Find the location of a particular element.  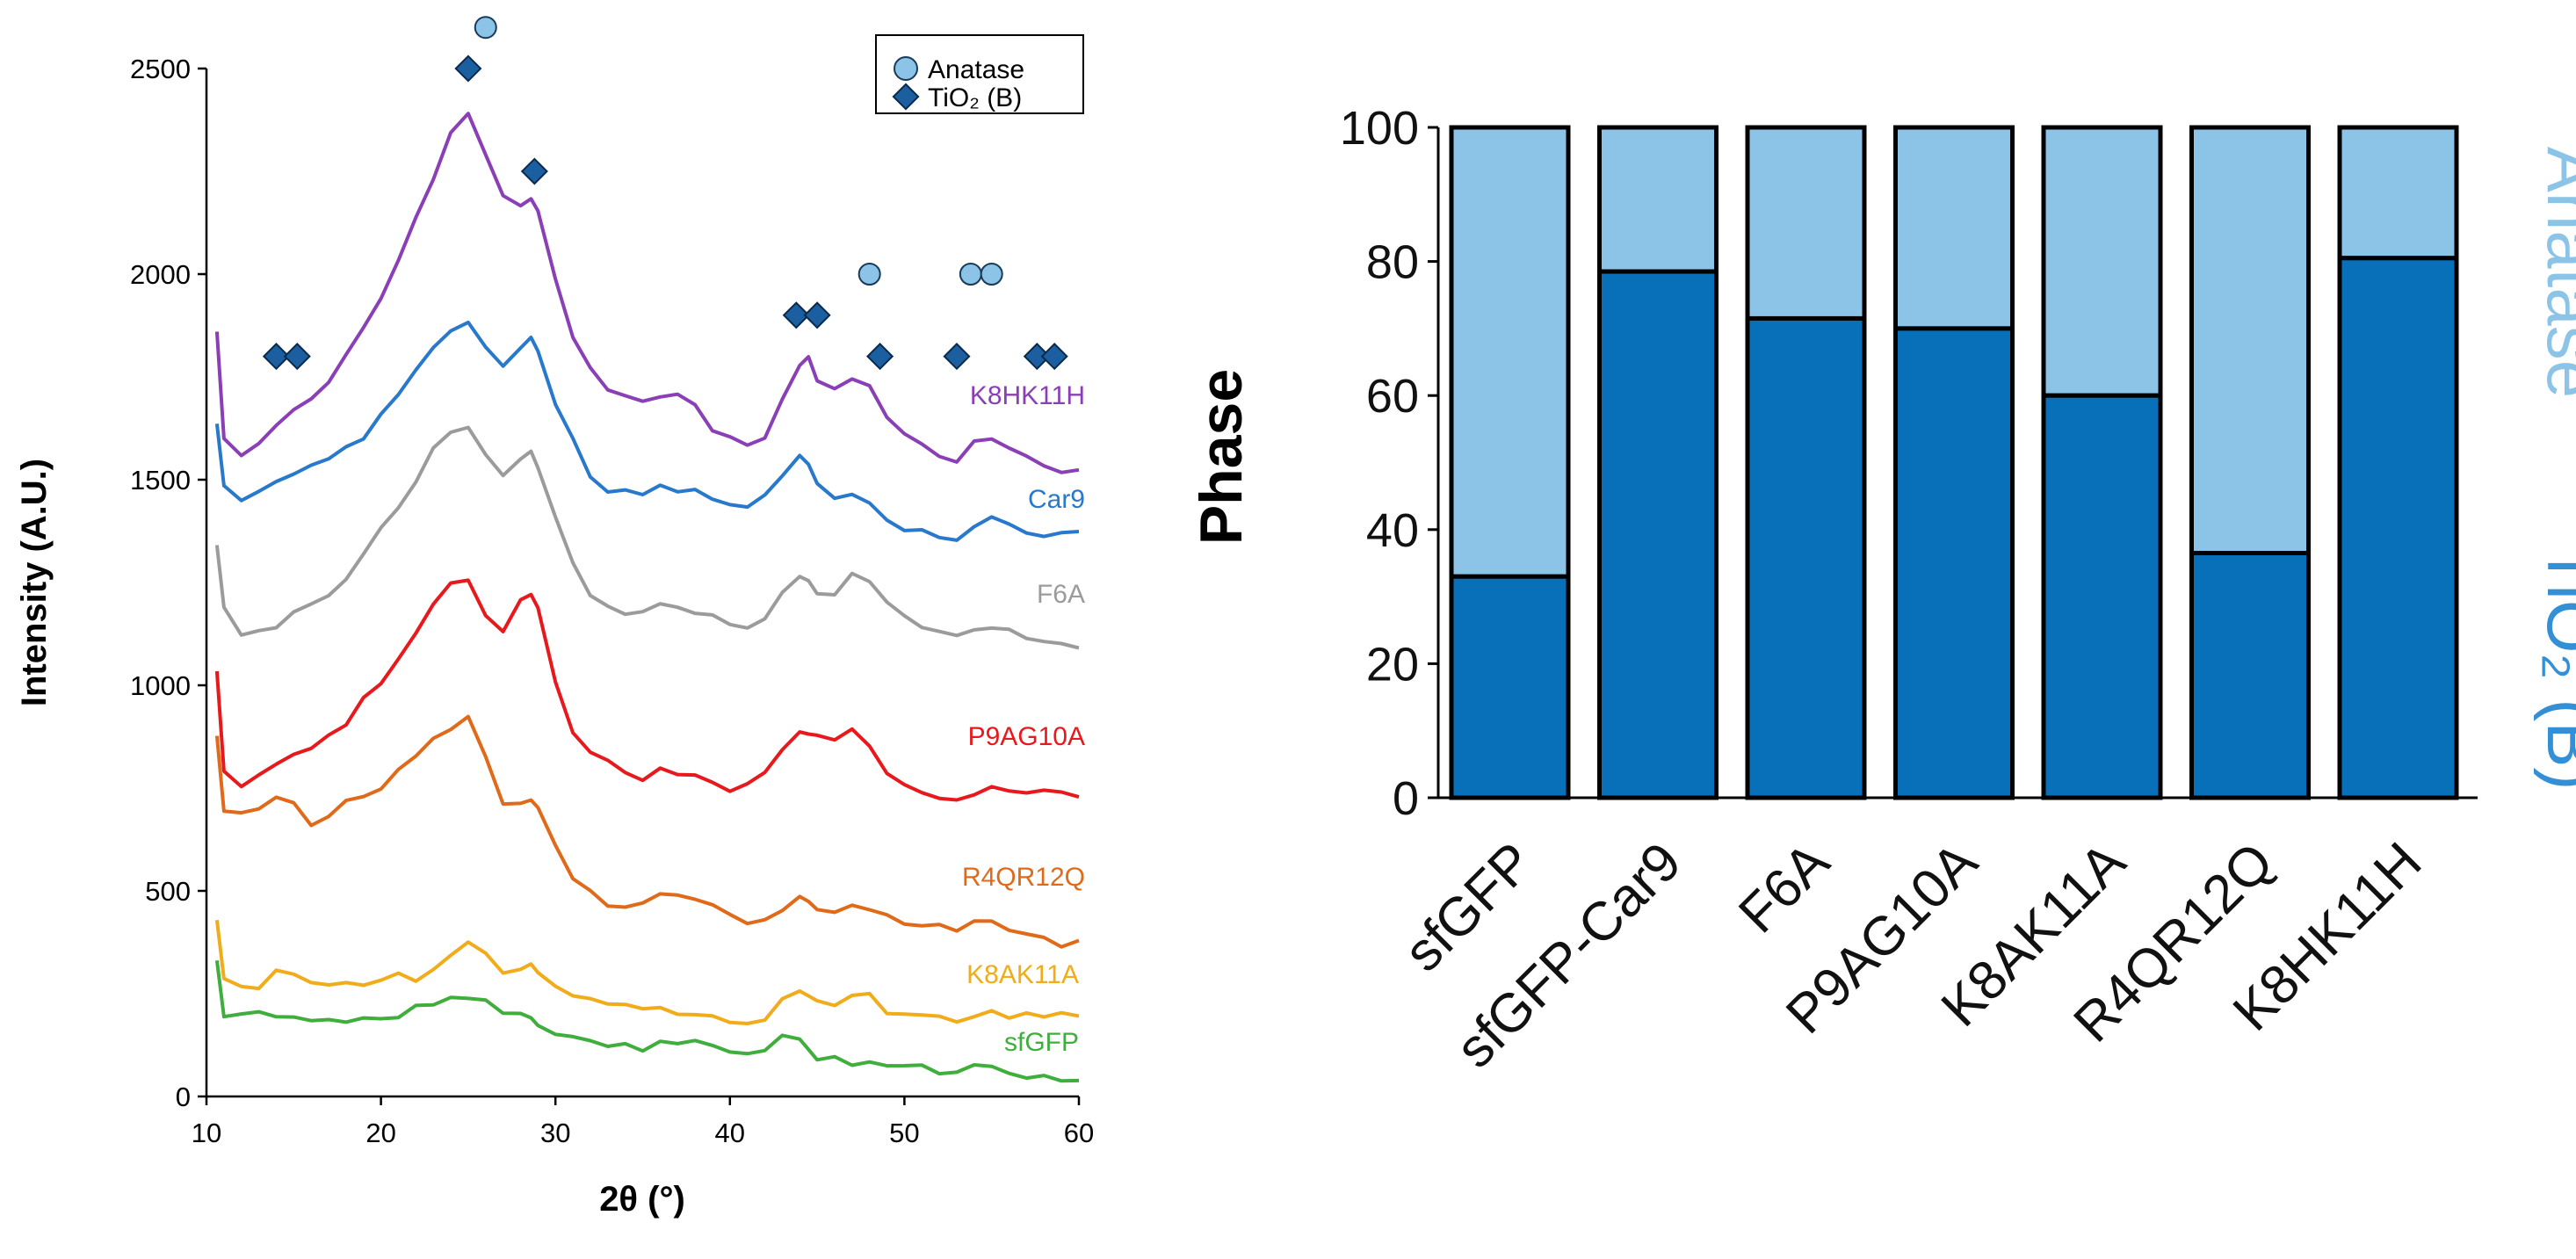

x-tick-label: 30 is located at coordinates (555, 1133).